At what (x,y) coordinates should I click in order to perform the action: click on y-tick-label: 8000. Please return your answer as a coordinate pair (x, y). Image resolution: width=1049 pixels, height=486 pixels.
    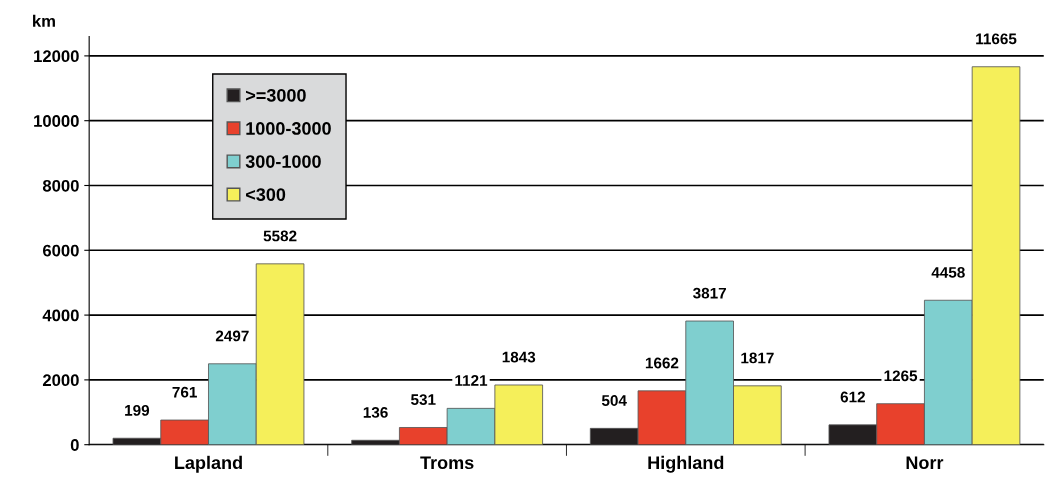
    Looking at the image, I should click on (60, 185).